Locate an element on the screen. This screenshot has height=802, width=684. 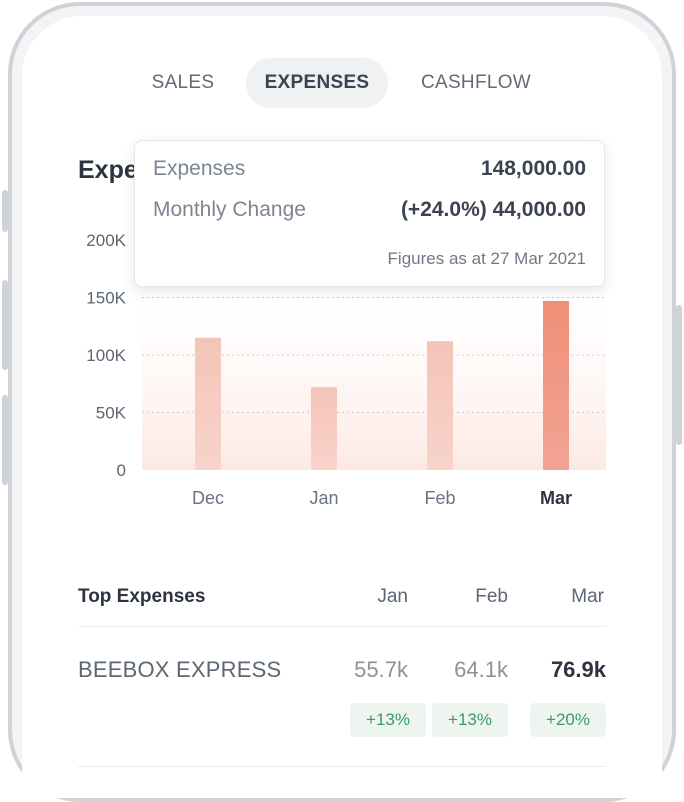
x-tick-label-mar: Mar is located at coordinates (556, 498).